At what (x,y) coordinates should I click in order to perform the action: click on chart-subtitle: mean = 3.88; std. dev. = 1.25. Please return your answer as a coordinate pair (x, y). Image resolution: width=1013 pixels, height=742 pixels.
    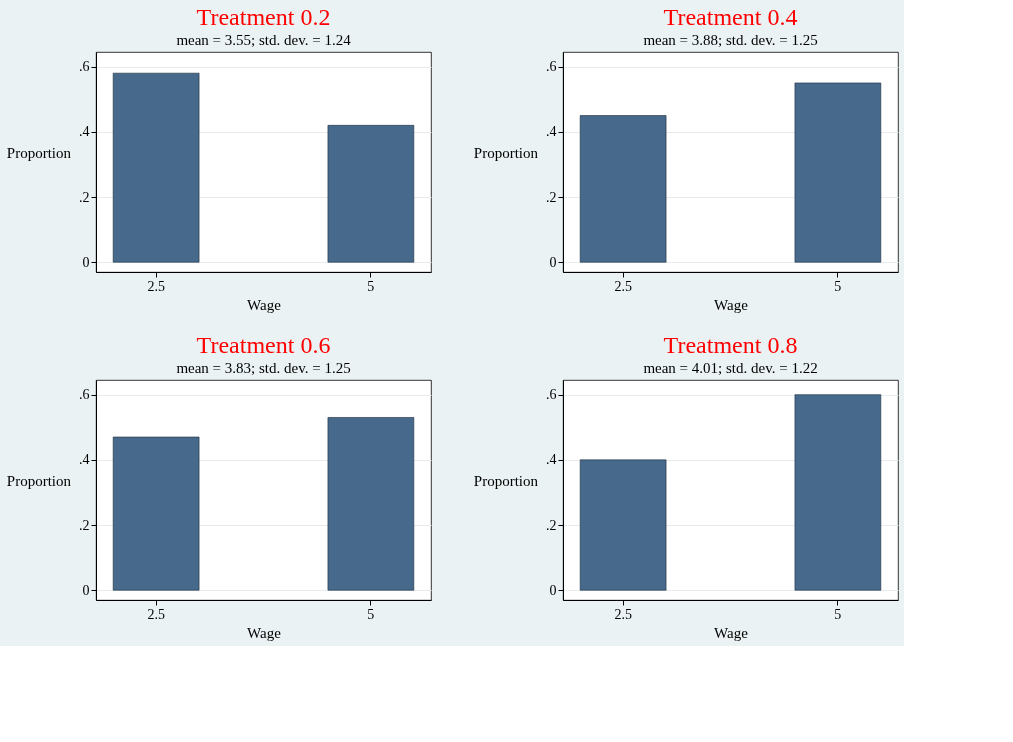
    Looking at the image, I should click on (730, 40).